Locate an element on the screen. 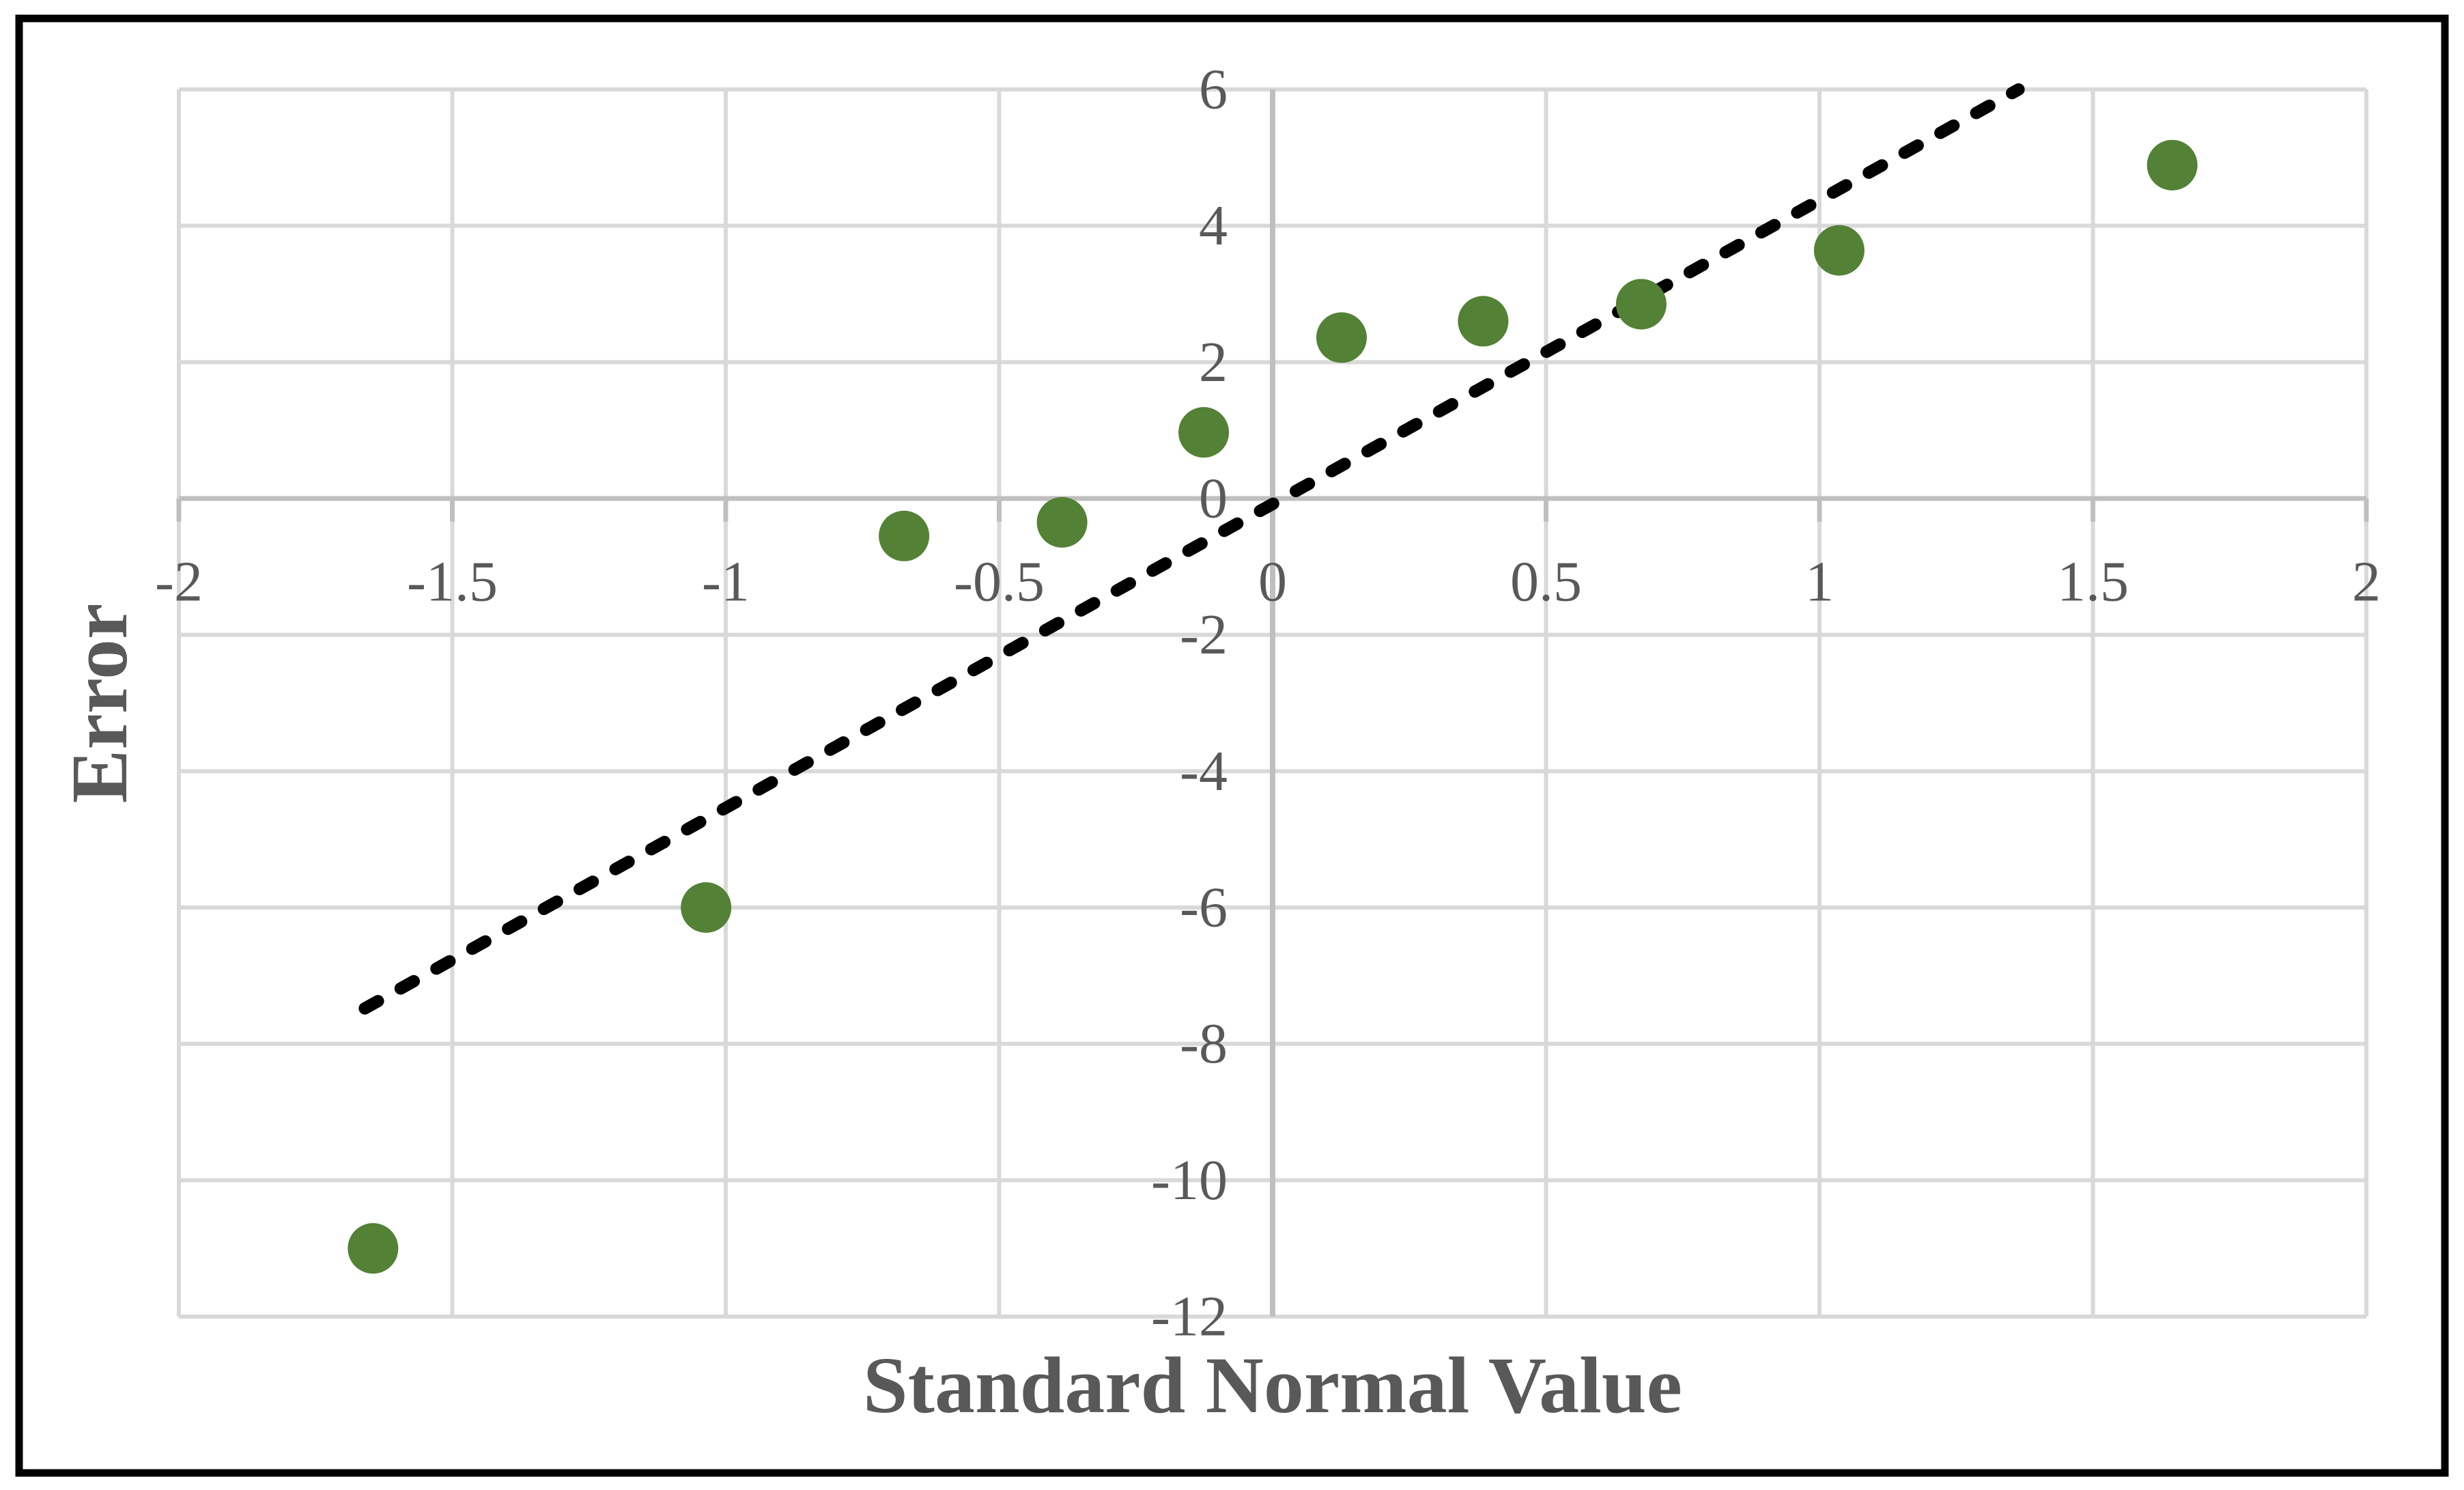  x-tick-label: 0 is located at coordinates (1272, 582).